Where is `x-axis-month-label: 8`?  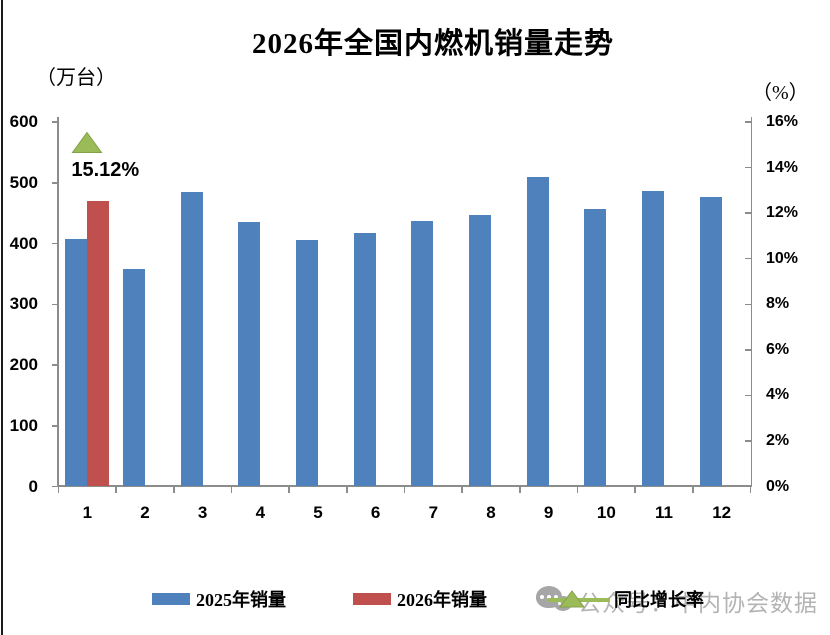
x-axis-month-label: 8 is located at coordinates (491, 512).